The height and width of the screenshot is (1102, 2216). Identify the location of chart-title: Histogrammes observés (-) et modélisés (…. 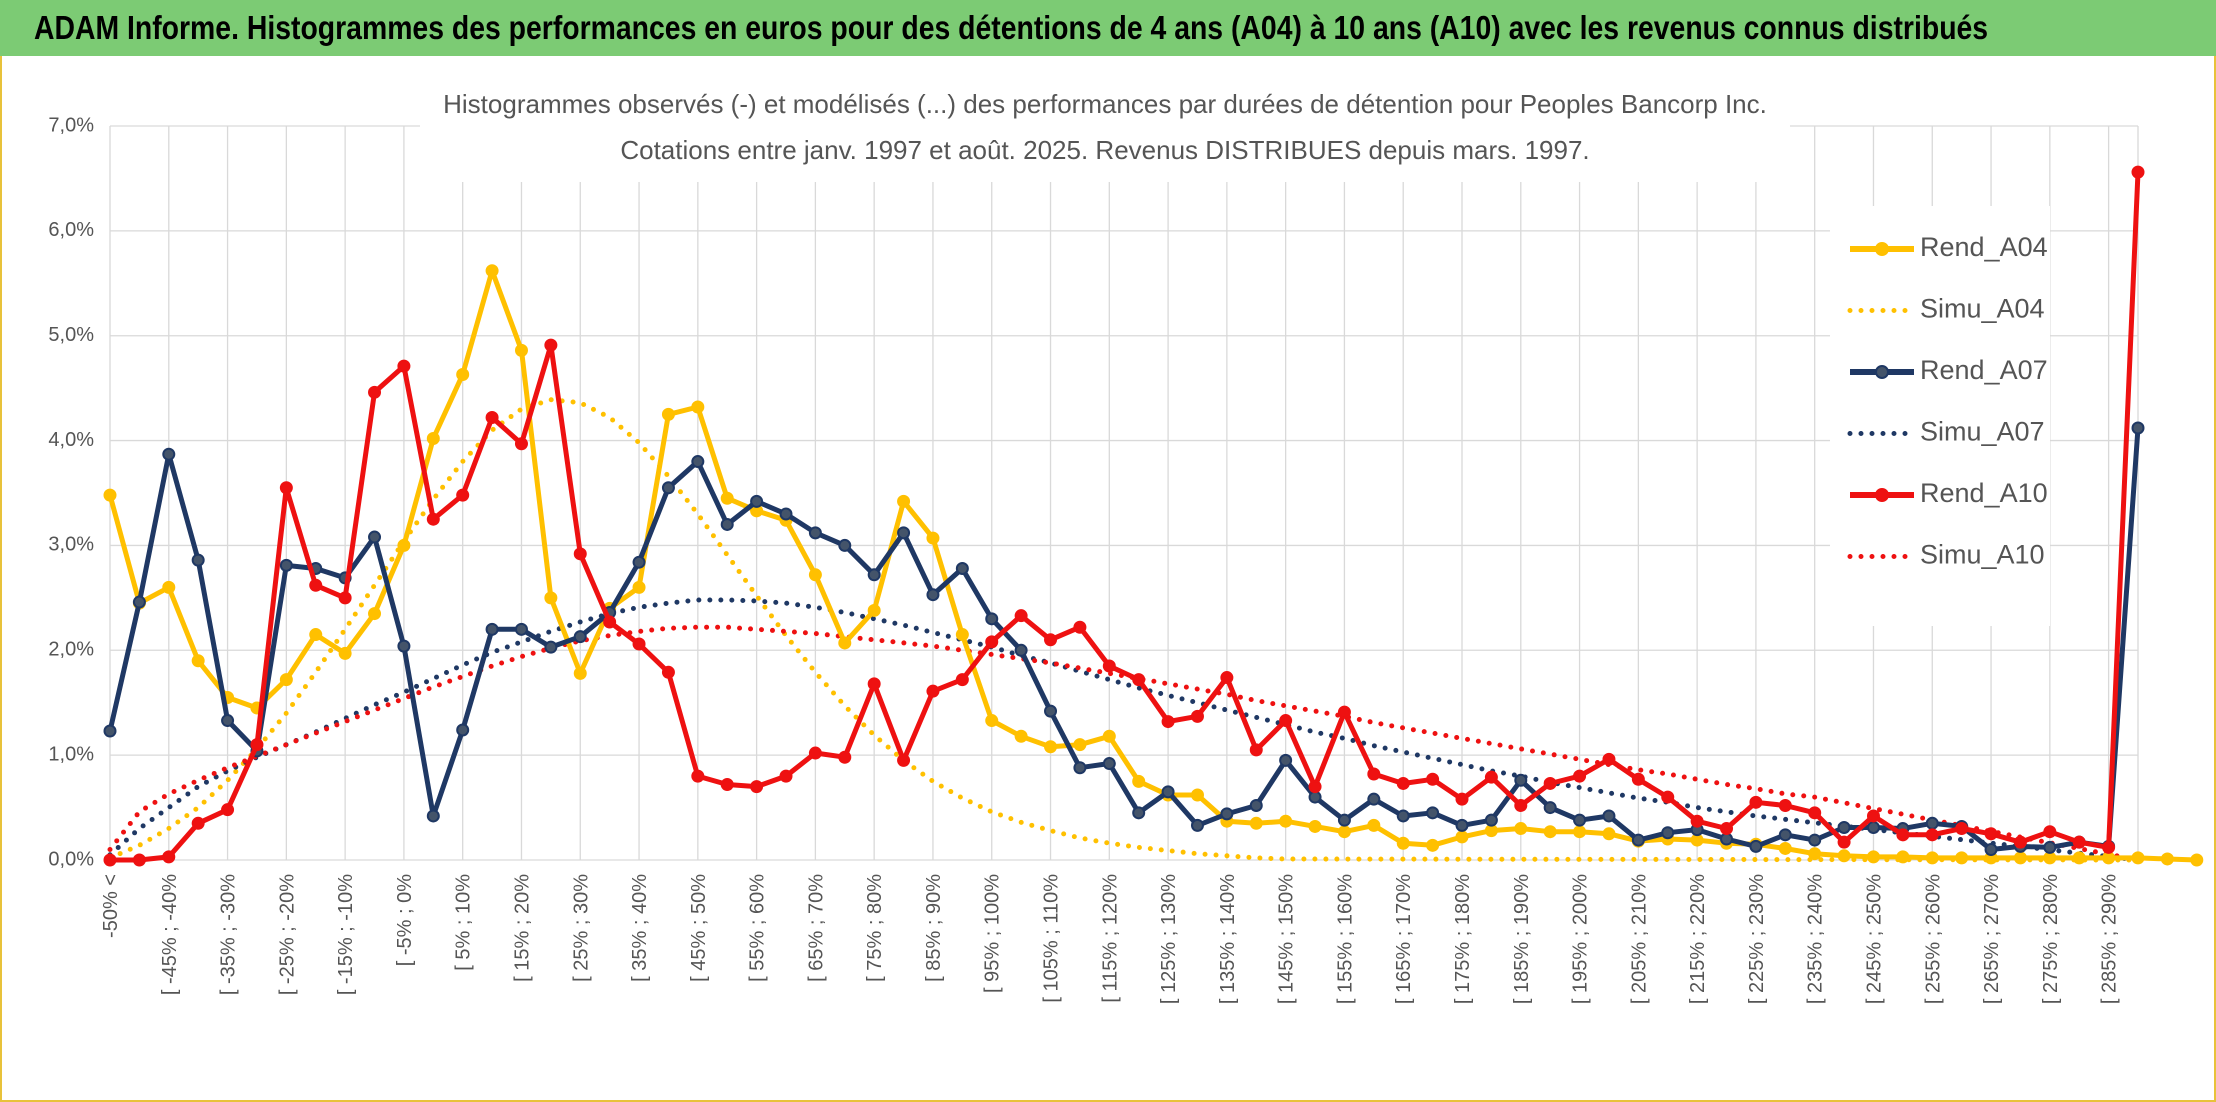
(1105, 104).